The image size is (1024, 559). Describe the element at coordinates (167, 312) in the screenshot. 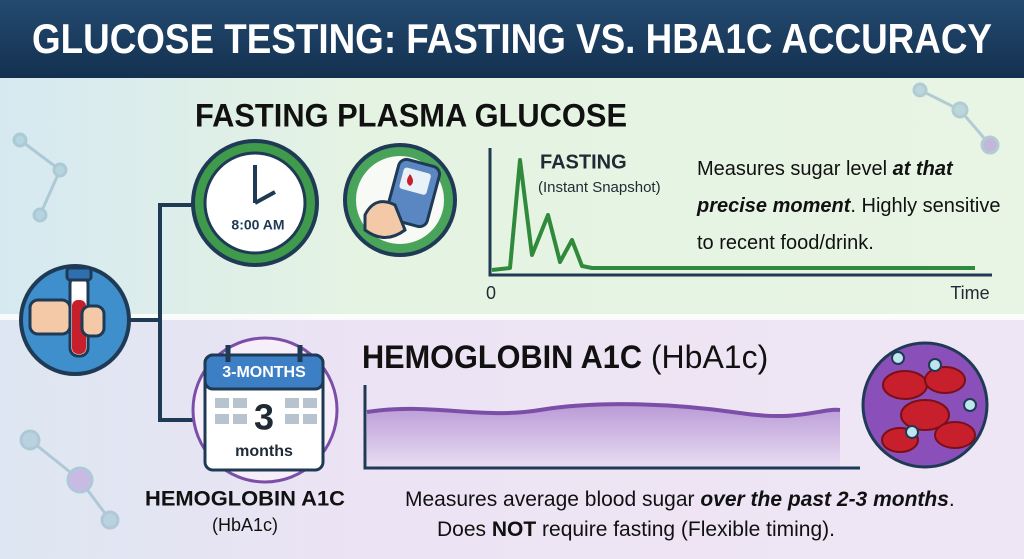

I see `connector` at that location.